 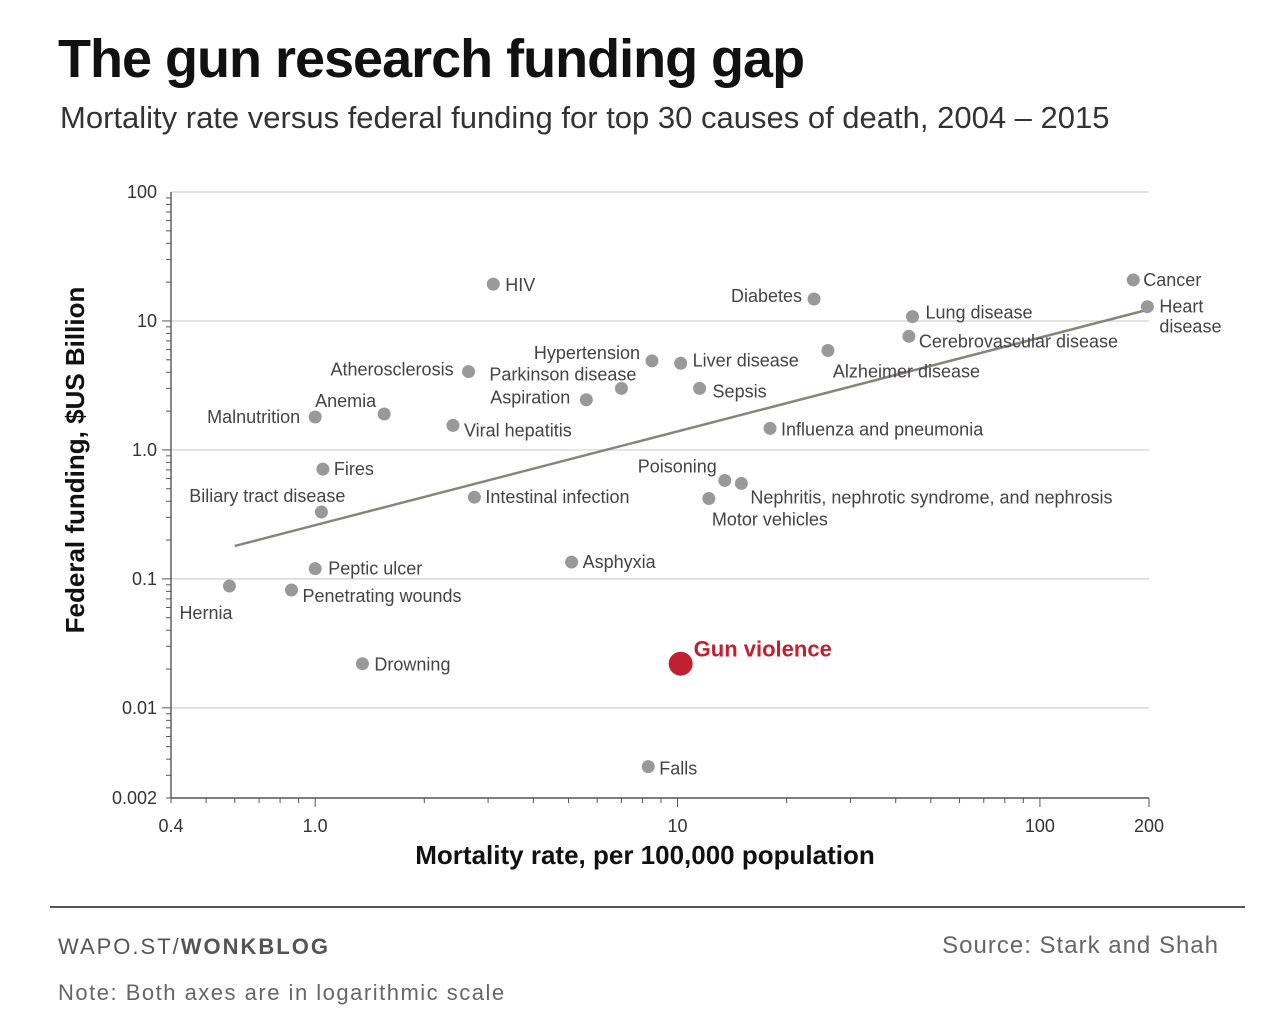 What do you see at coordinates (644, 855) in the screenshot?
I see `x-axis-title: Mortality rate, per 100,000 population` at bounding box center [644, 855].